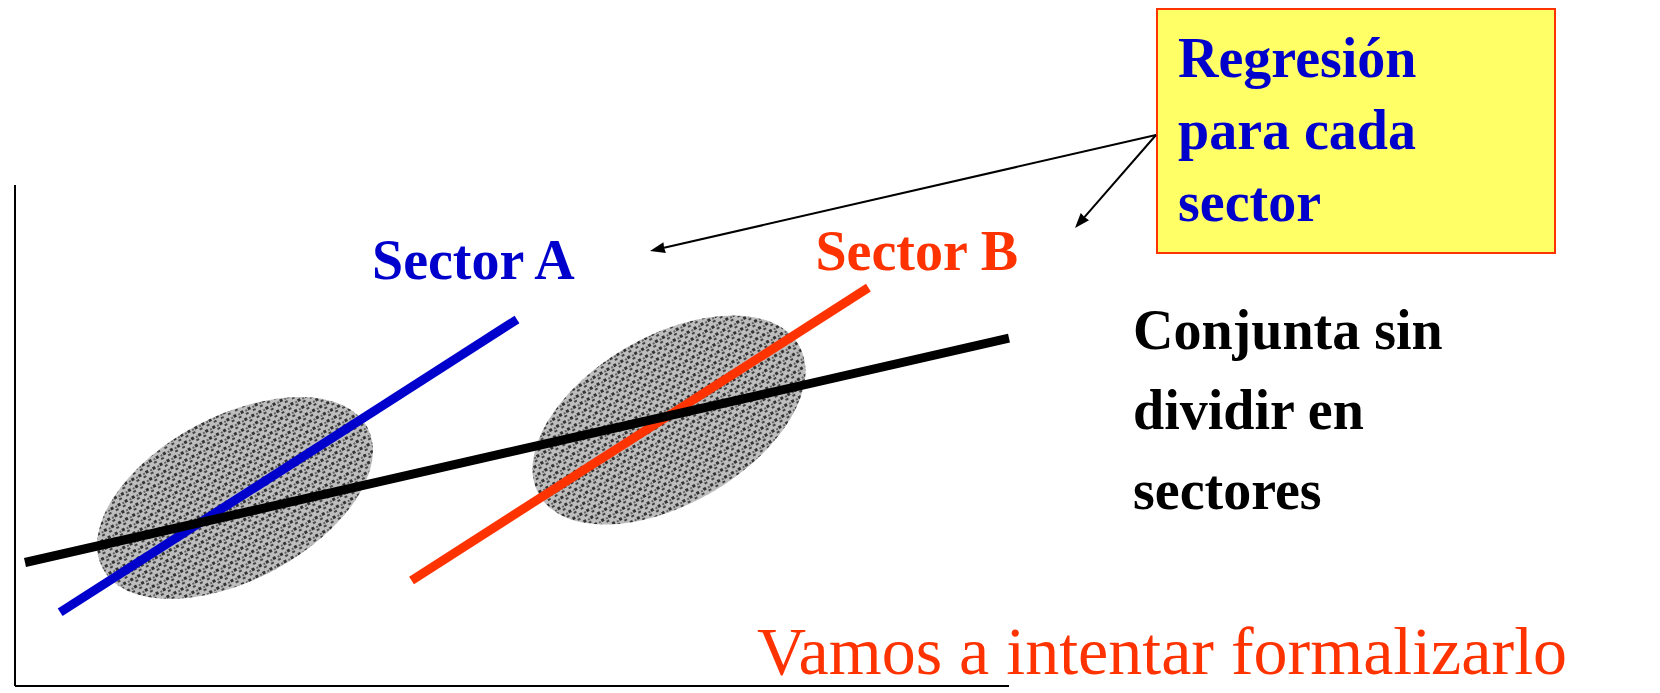 The width and height of the screenshot is (1660, 693). What do you see at coordinates (1288, 410) in the screenshot?
I see `text: Conjunta sin dividir en sectores` at bounding box center [1288, 410].